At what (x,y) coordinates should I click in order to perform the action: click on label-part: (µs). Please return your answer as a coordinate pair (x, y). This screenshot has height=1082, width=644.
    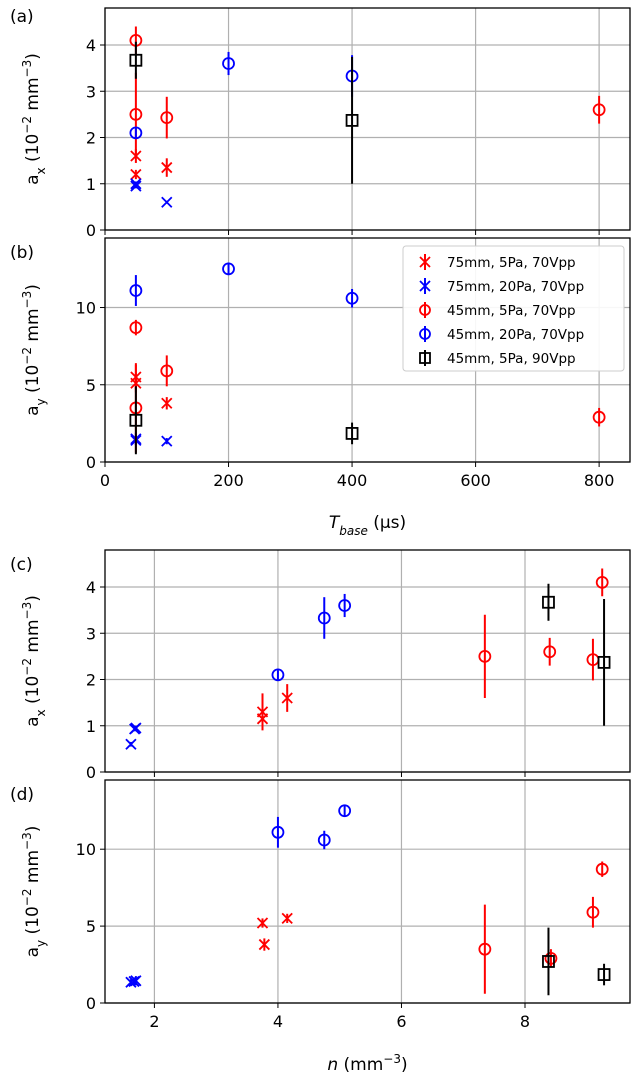
    Looking at the image, I should click on (387, 523).